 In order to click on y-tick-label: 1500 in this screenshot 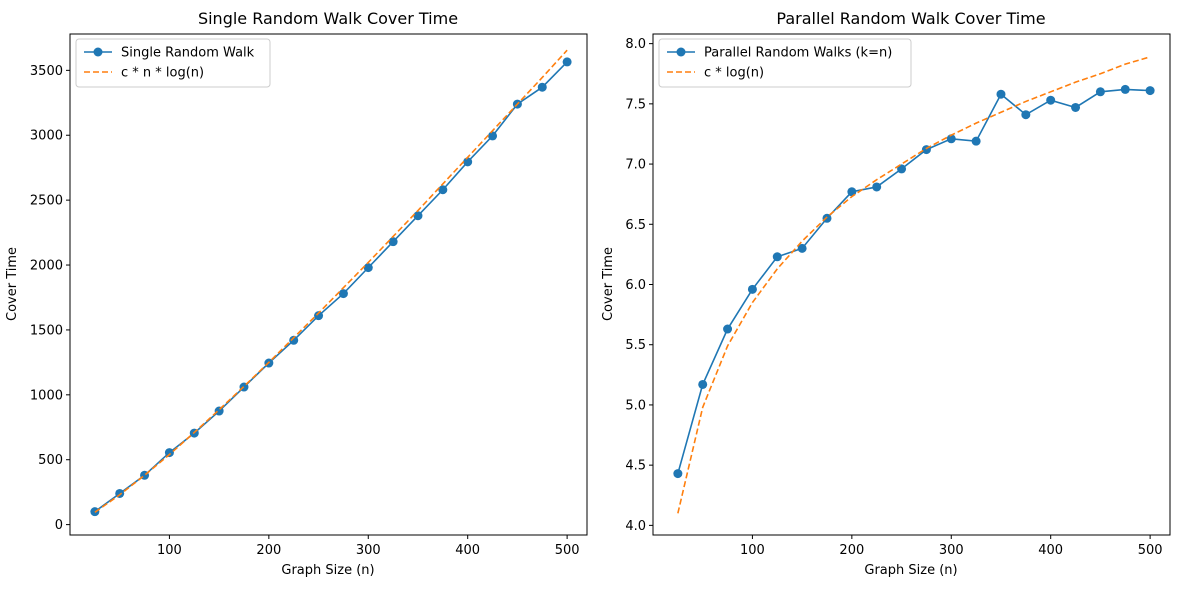, I will do `click(46, 330)`.